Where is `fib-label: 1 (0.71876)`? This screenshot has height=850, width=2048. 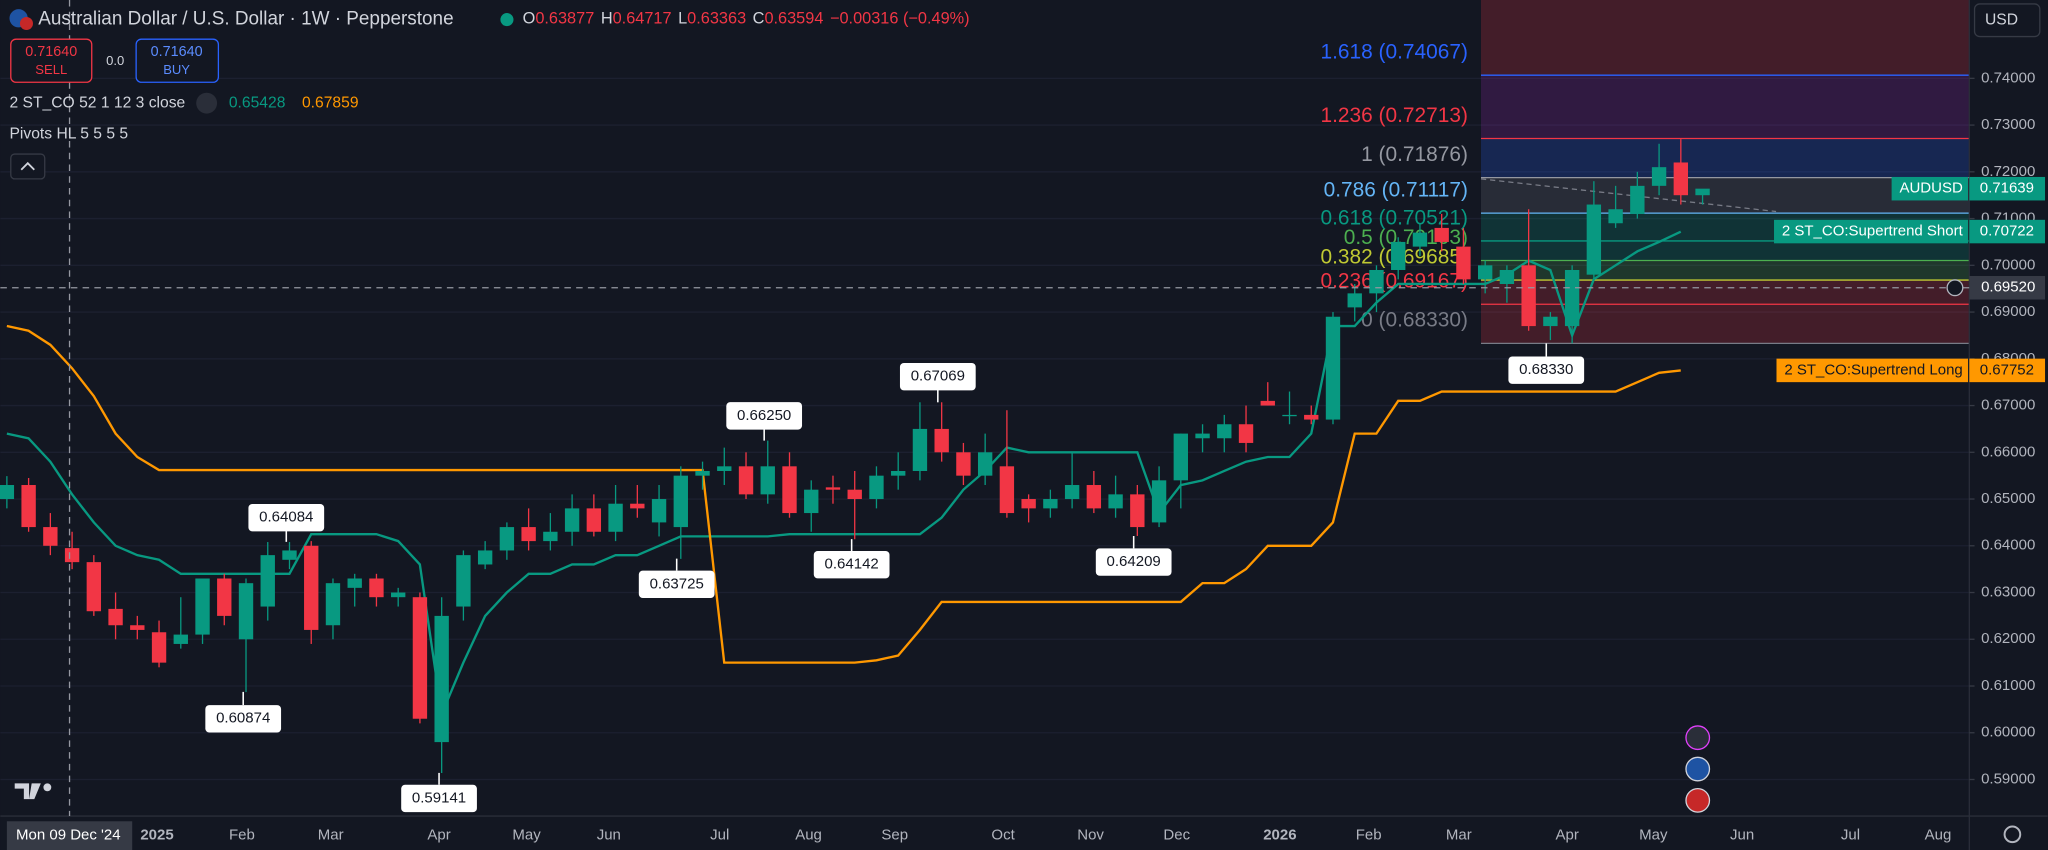 fib-label: 1 (0.71876) is located at coordinates (1414, 154).